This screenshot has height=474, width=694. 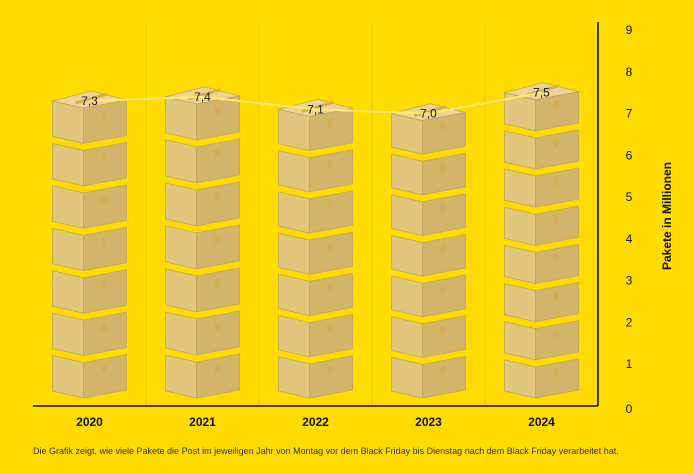 I want to click on bar-2022, so click(x=315, y=248).